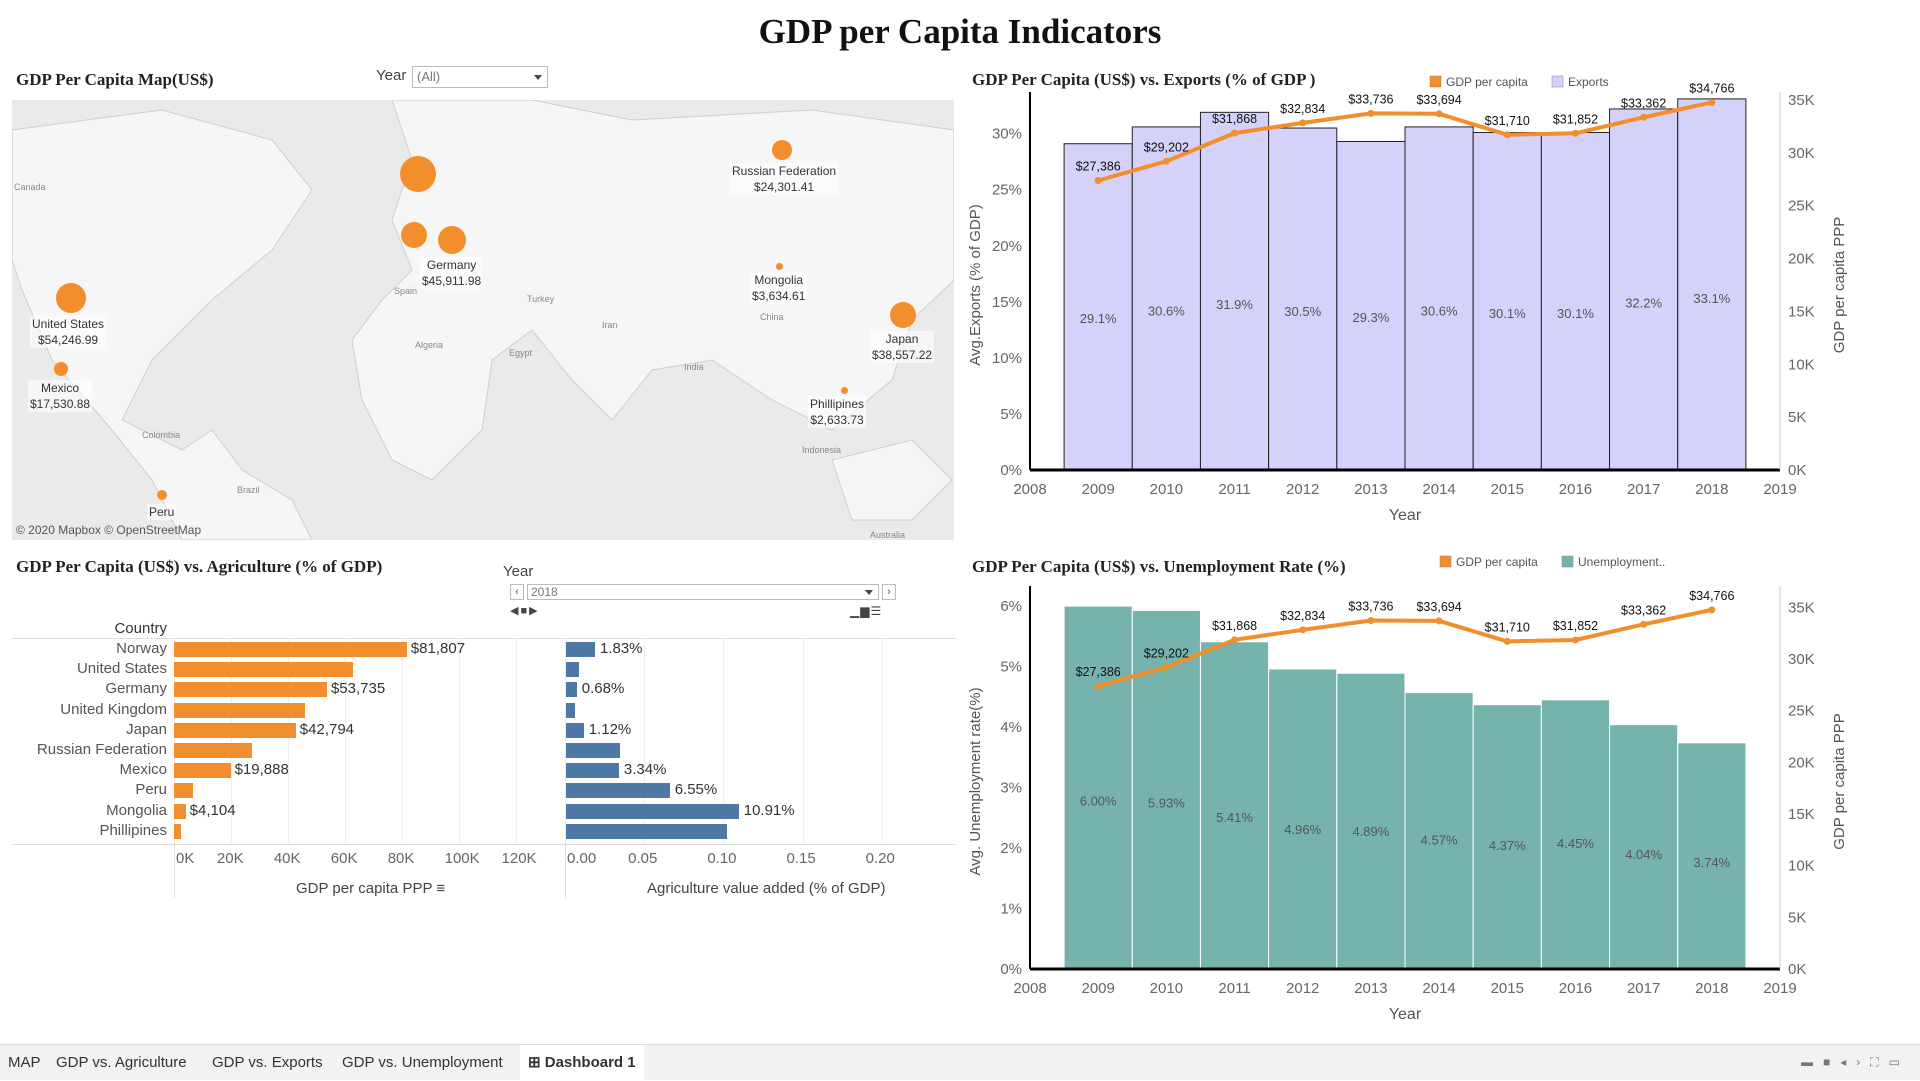 This screenshot has width=1920, height=1081. What do you see at coordinates (1438, 489) in the screenshot?
I see `x-tick-label: 2014` at bounding box center [1438, 489].